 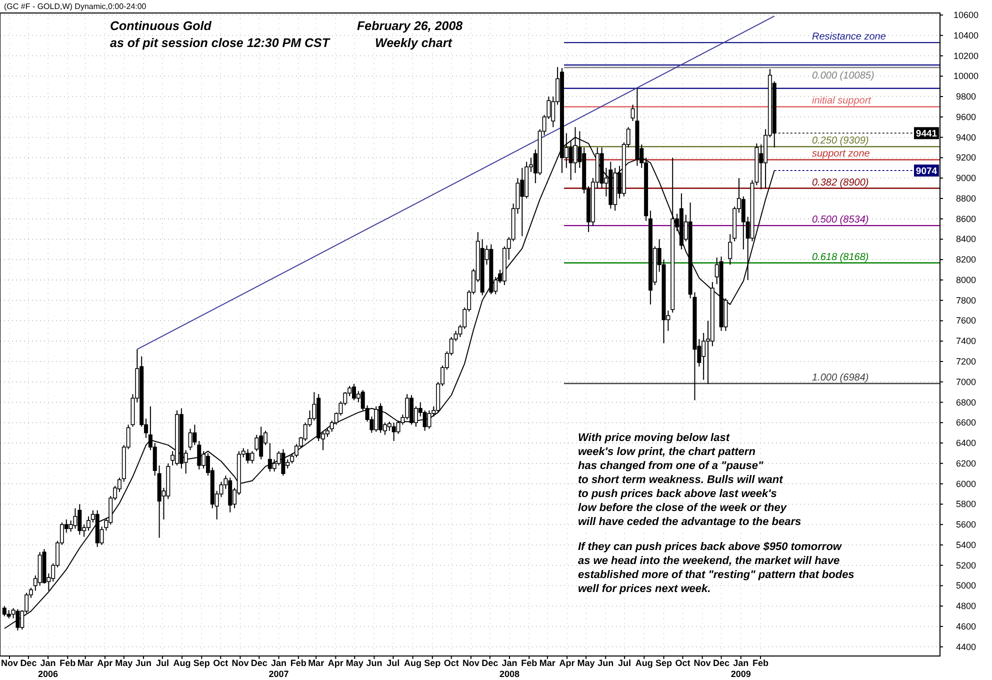 I want to click on annotation: If they can push prices back above $950 tomorrow as we head into the weekend, the market will have established more of that "resting" pattern that bodes well for prices next week., so click(x=716, y=568).